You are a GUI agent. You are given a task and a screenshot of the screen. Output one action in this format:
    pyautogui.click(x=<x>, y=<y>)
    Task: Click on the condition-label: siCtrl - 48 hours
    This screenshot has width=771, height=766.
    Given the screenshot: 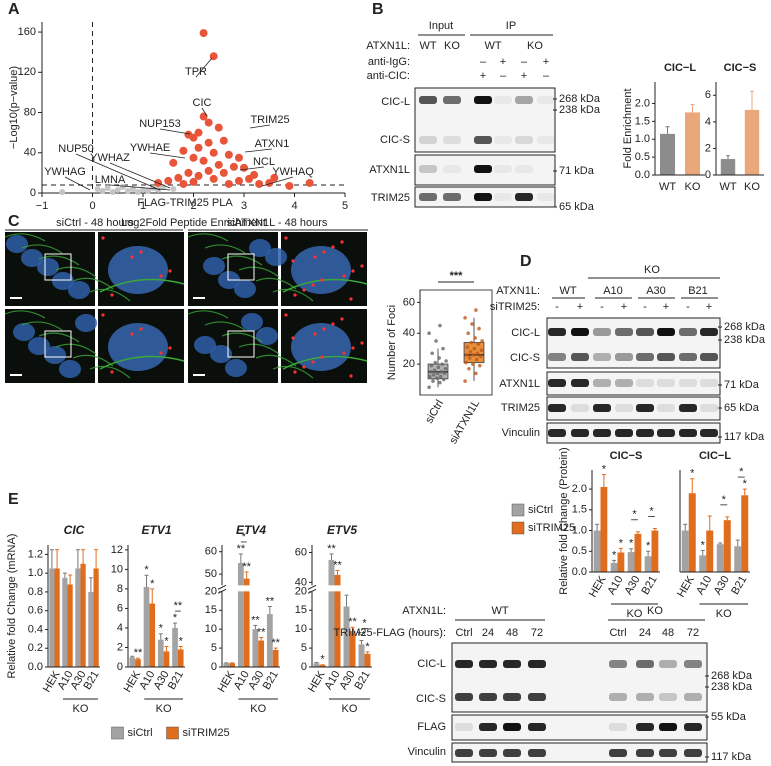 What is the action you would take?
    pyautogui.click(x=95, y=223)
    